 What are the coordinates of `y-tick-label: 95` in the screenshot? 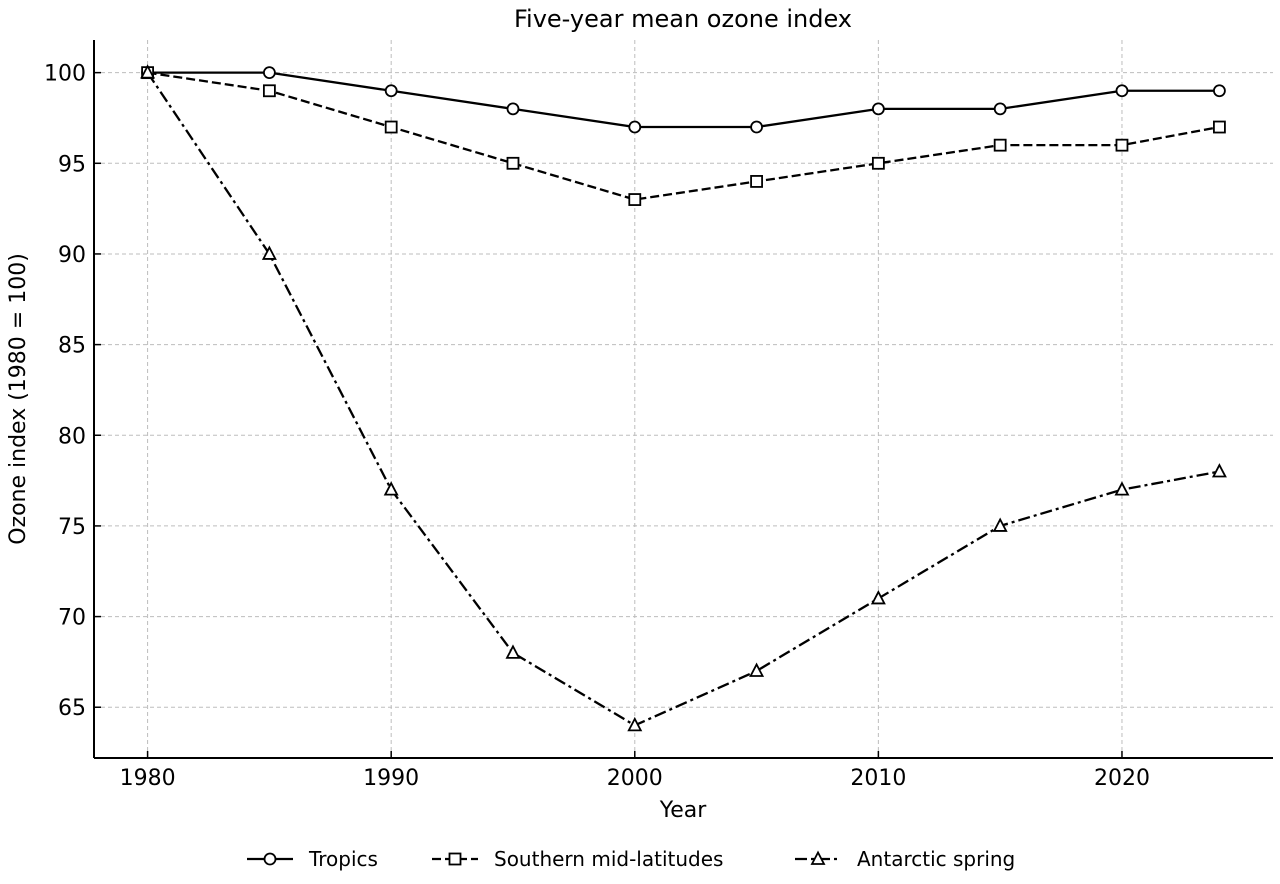 It's located at (72, 164).